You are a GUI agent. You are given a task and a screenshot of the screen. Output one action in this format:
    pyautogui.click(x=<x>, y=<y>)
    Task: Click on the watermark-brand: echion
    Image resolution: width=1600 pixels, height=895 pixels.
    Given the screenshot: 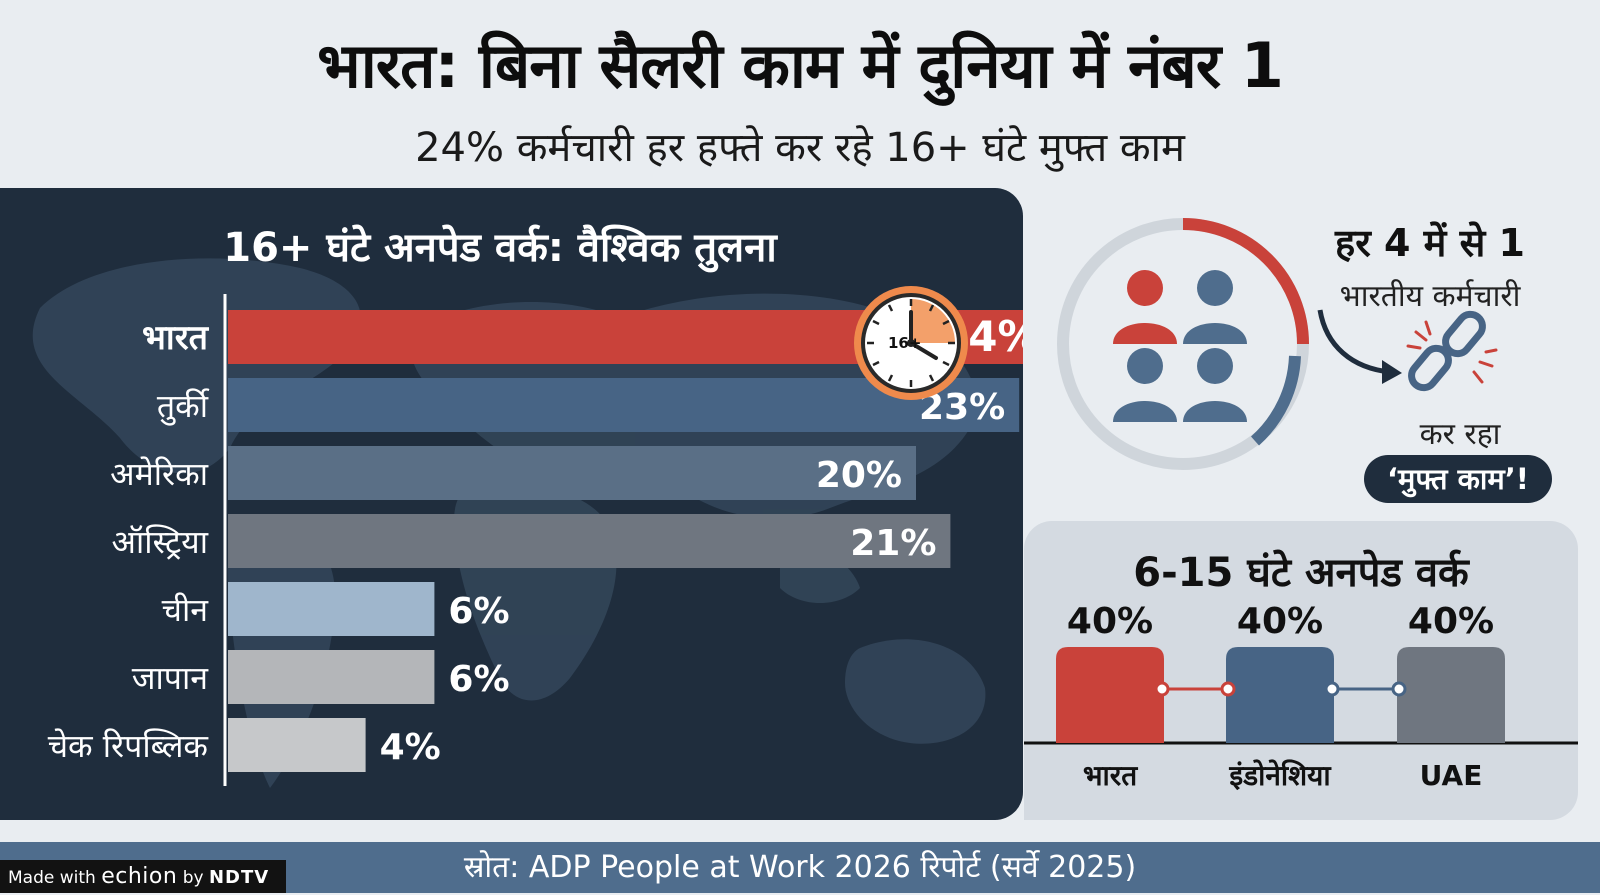 What is the action you would take?
    pyautogui.click(x=139, y=876)
    